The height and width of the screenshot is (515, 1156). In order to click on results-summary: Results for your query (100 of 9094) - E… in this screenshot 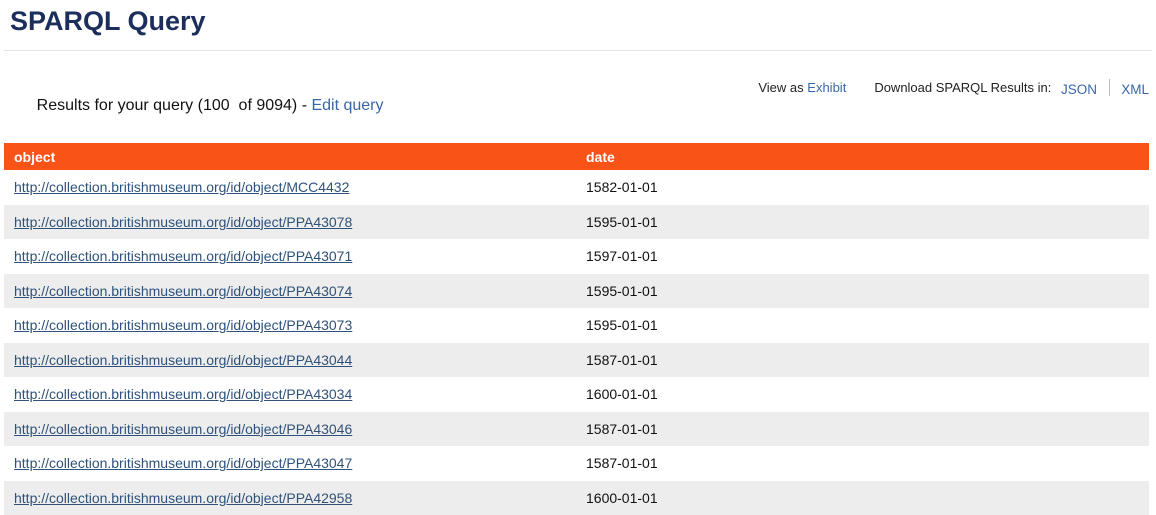, I will do `click(197, 106)`.